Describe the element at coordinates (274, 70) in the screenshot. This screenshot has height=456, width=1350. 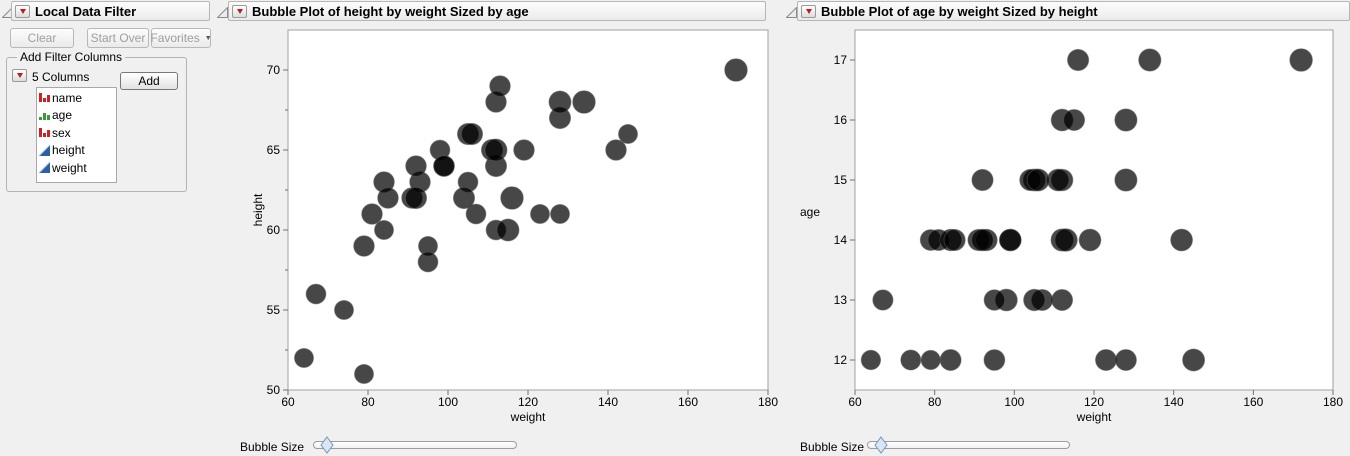
I see `y-tick-label: 70` at that location.